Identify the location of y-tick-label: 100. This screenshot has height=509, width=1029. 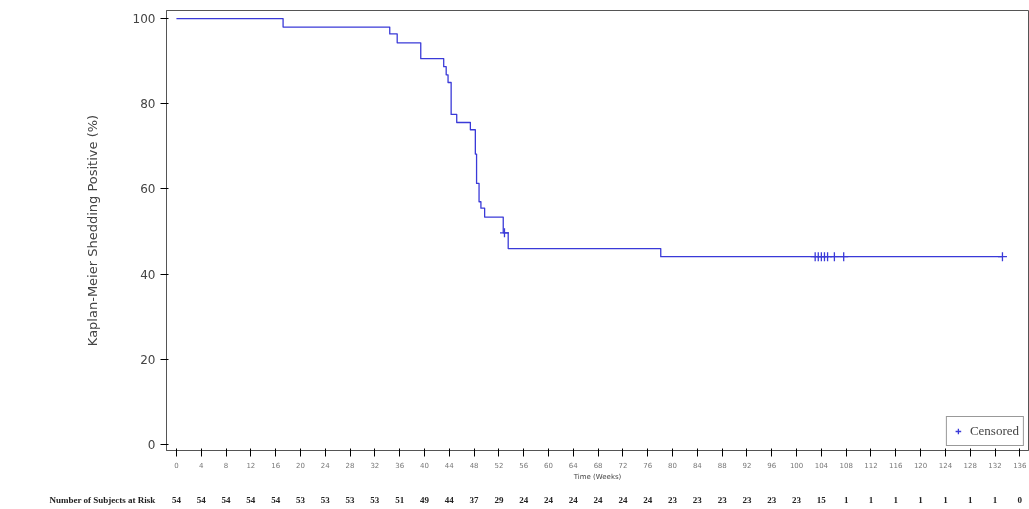
(144, 19).